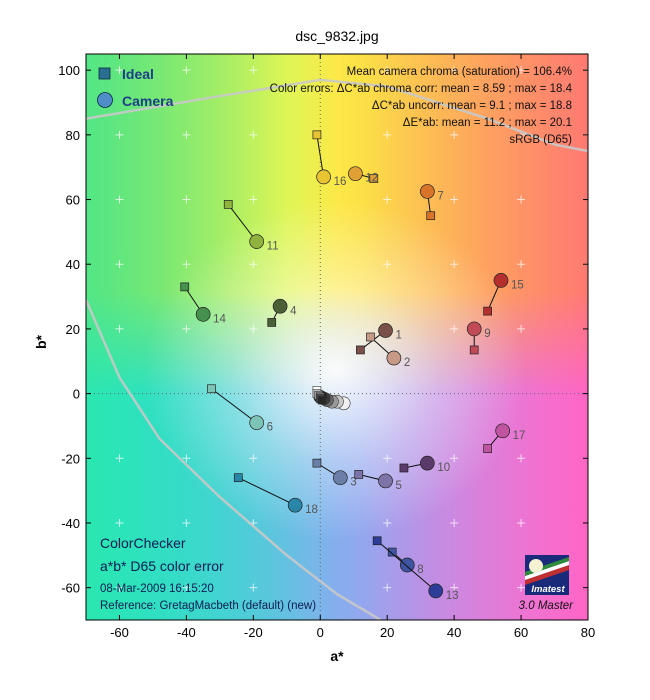 Image resolution: width=650 pixels, height=700 pixels. What do you see at coordinates (404, 468) in the screenshot?
I see `patch-10-ideal-point` at bounding box center [404, 468].